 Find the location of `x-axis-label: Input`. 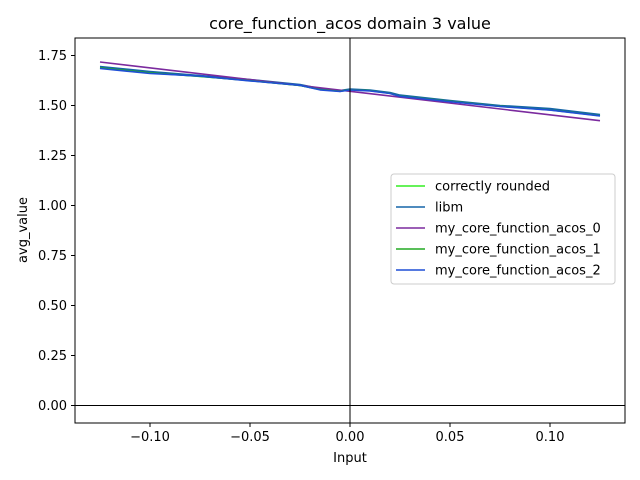

x-axis-label: Input is located at coordinates (350, 458).